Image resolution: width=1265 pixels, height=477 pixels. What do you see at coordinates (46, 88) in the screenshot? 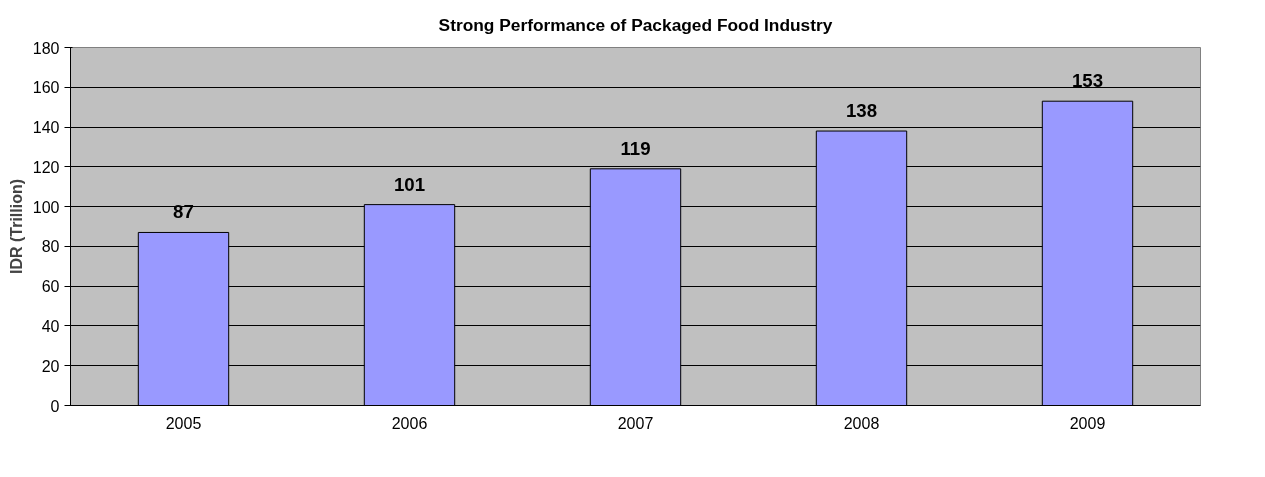
I see `y-tick-label: 160` at bounding box center [46, 88].